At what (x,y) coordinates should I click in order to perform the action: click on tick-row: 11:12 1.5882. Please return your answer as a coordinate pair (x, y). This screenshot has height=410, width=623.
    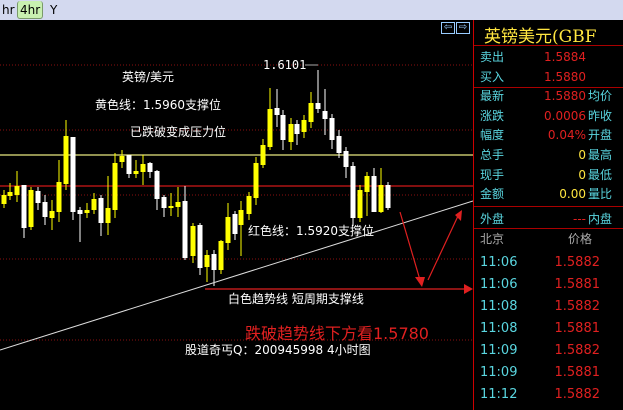
    Looking at the image, I should click on (551, 394).